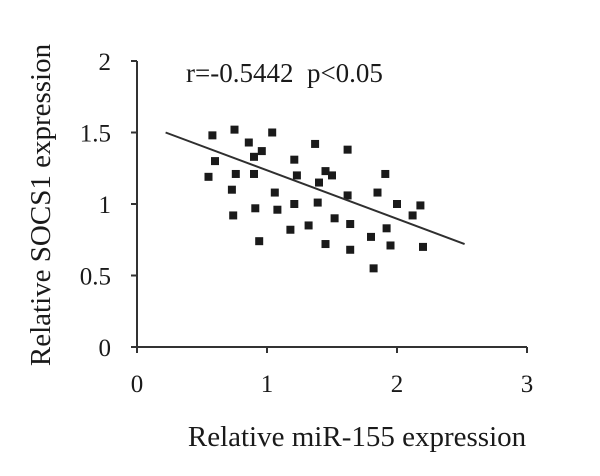 This screenshot has width=600, height=476. Describe the element at coordinates (284, 73) in the screenshot. I see `correlation-annotation: r=-0.5442 p<0.05` at that location.